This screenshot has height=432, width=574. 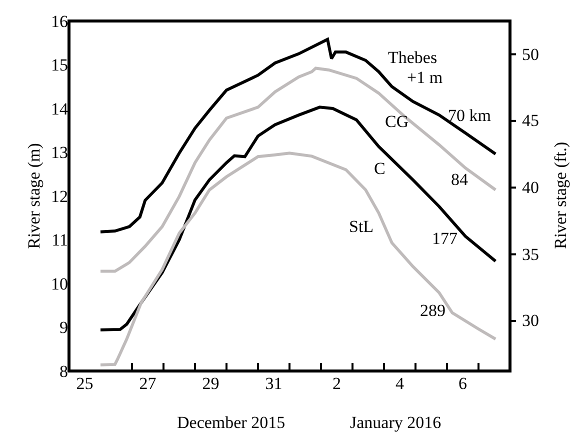 I want to click on x-tick-label: 4, so click(x=400, y=383).